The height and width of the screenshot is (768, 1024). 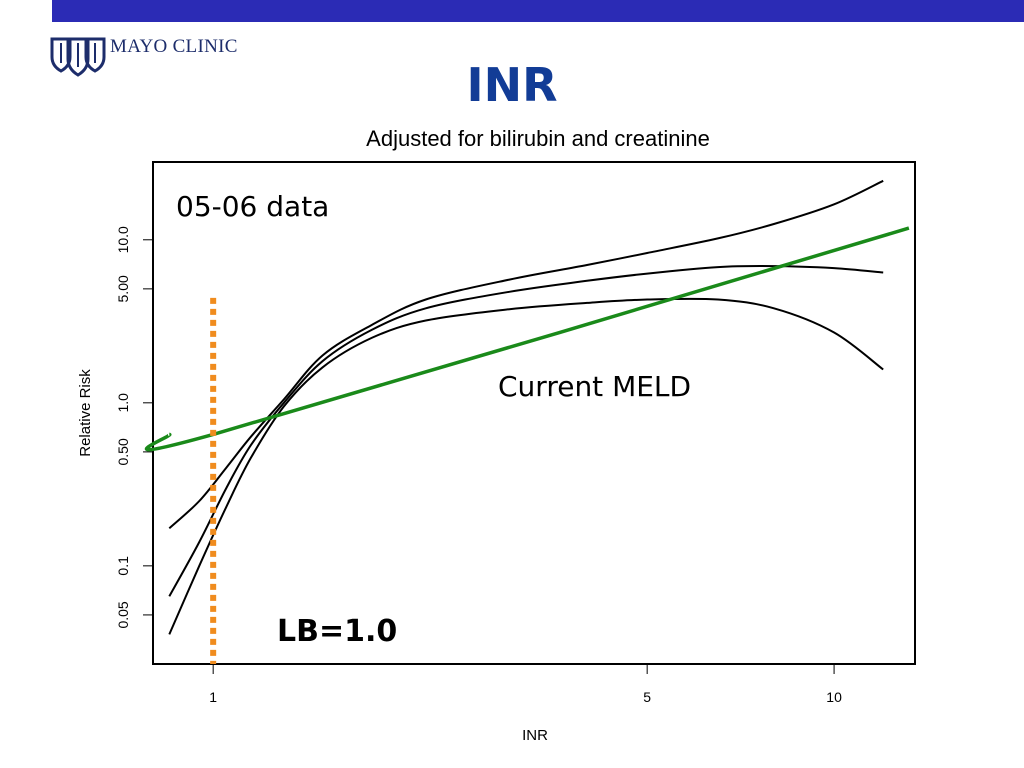 I want to click on y-tick-label: 5.00, so click(x=123, y=288).